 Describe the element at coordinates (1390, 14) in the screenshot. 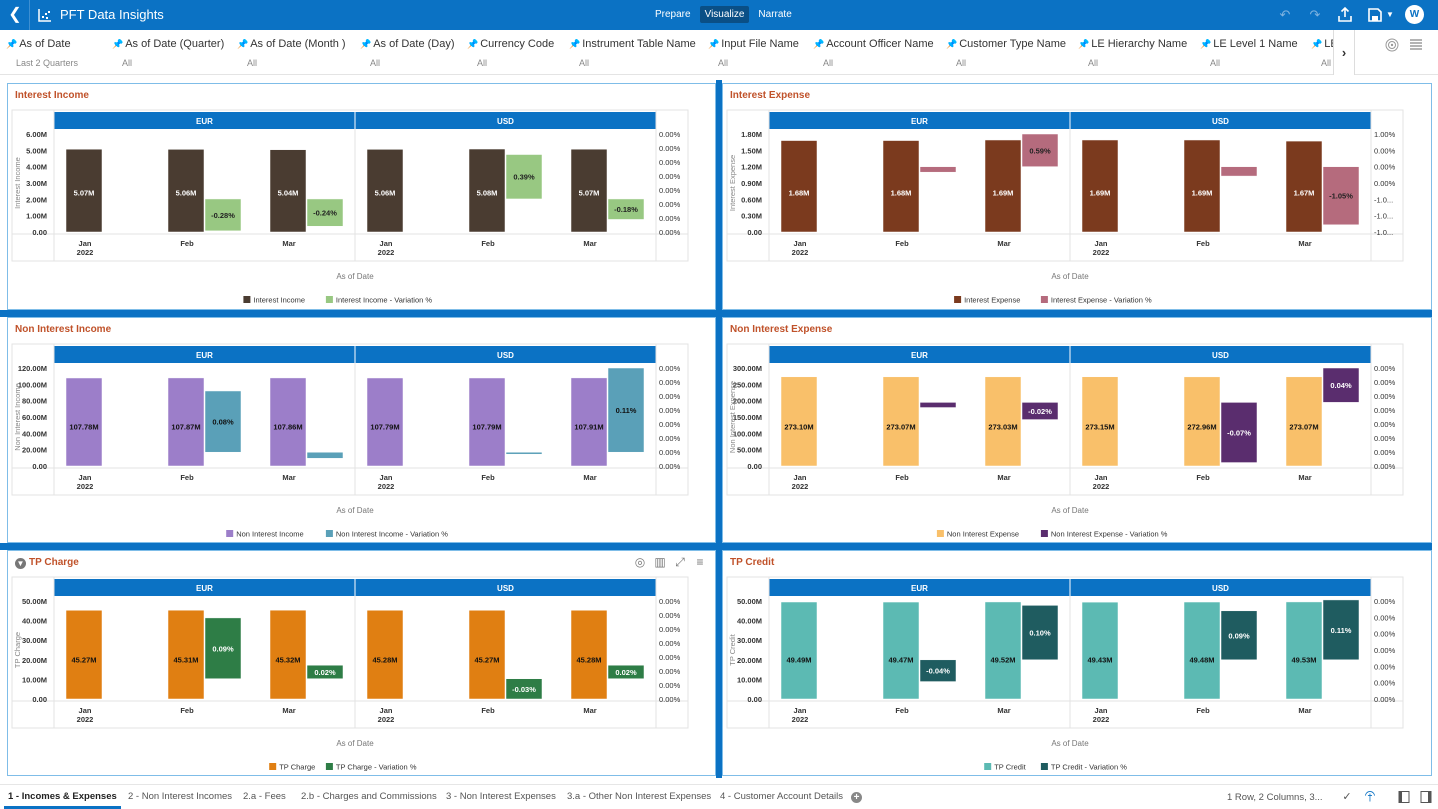

I see `dropdown-caret-icon: ▼` at that location.